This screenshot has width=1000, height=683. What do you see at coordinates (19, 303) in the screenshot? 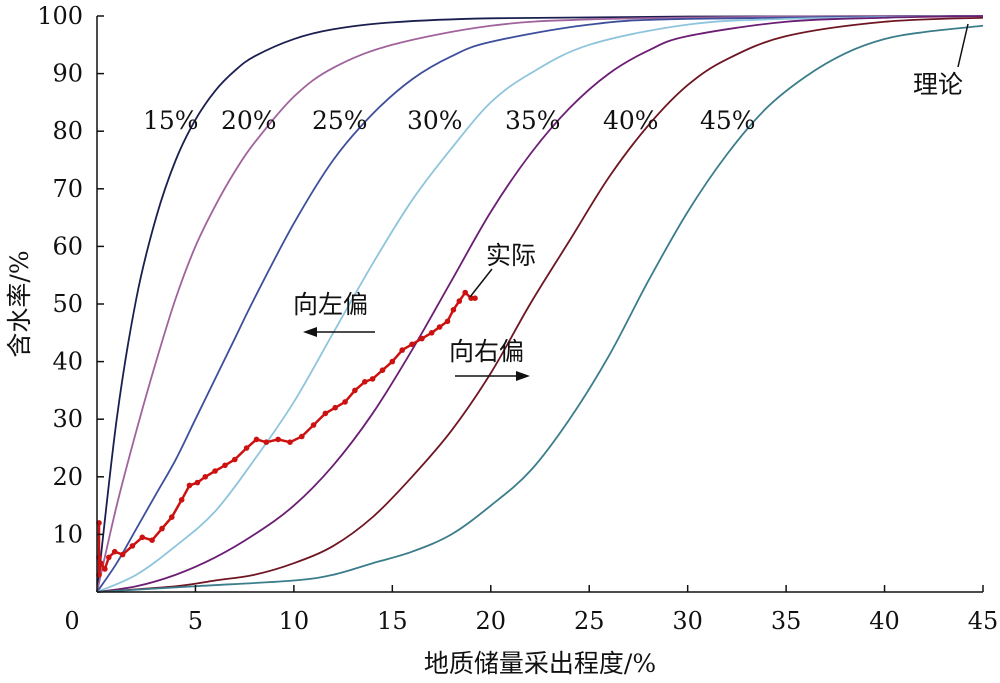
I see `y-axis-label: 含水率/%` at bounding box center [19, 303].